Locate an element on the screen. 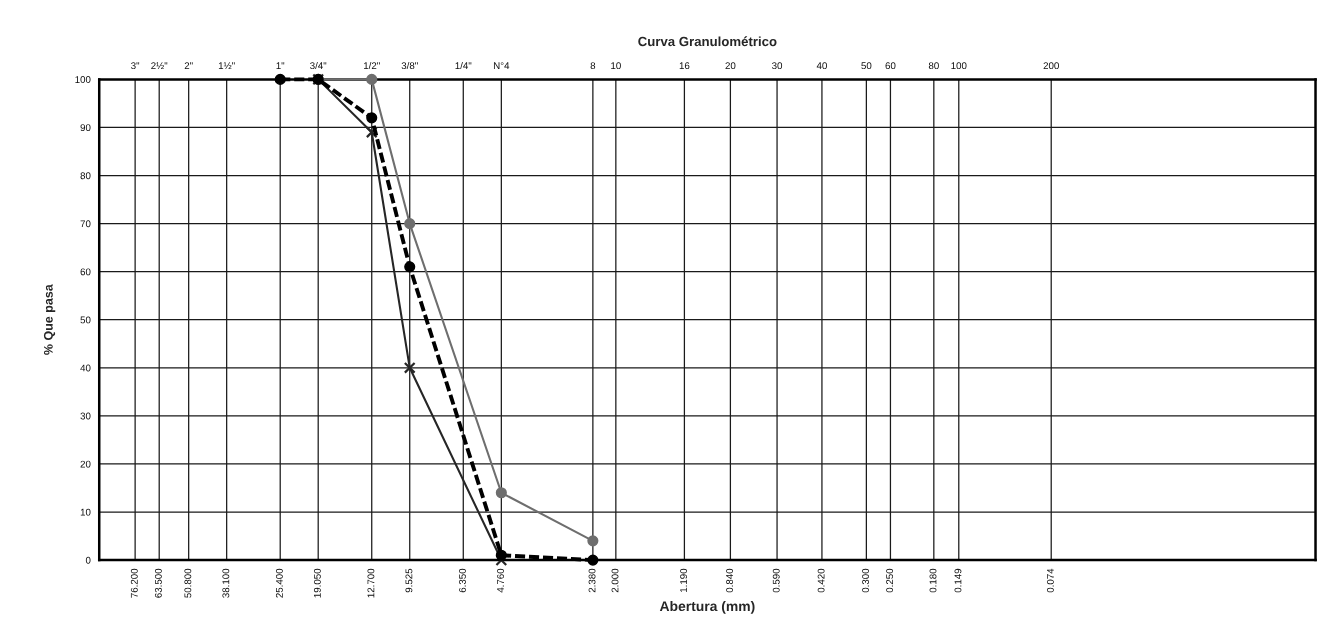 The width and height of the screenshot is (1341, 635). text: 1/4" is located at coordinates (463, 65).